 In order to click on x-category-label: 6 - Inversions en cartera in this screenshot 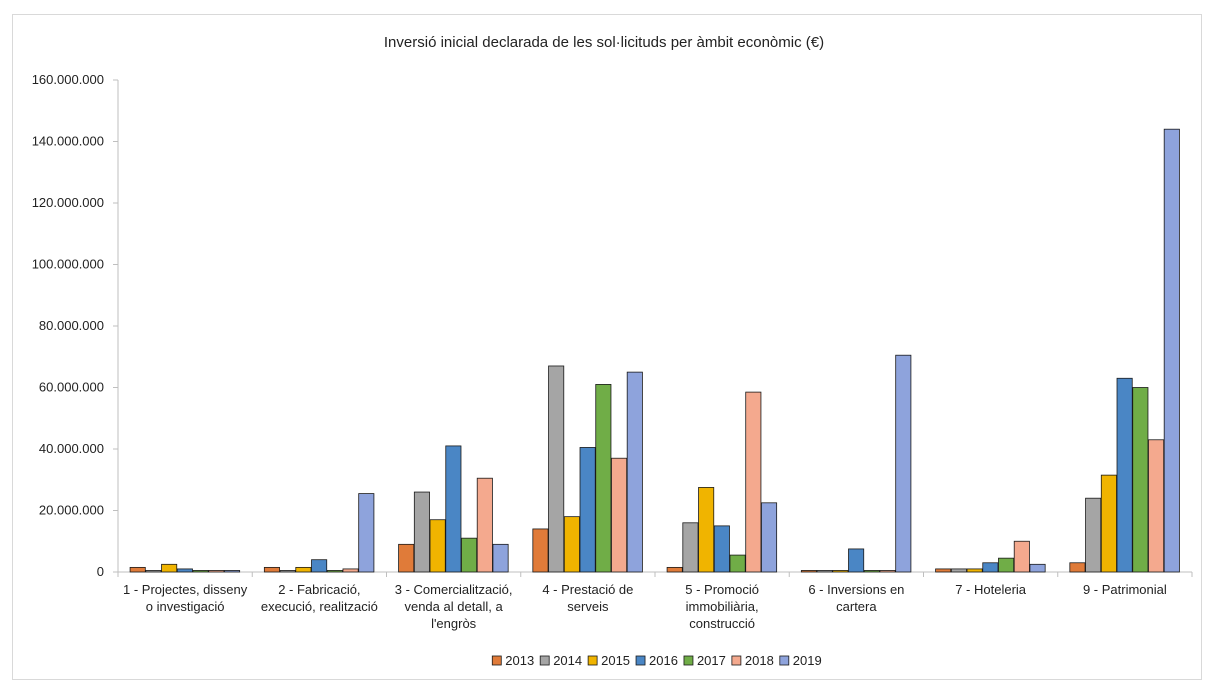, I will do `click(856, 598)`.